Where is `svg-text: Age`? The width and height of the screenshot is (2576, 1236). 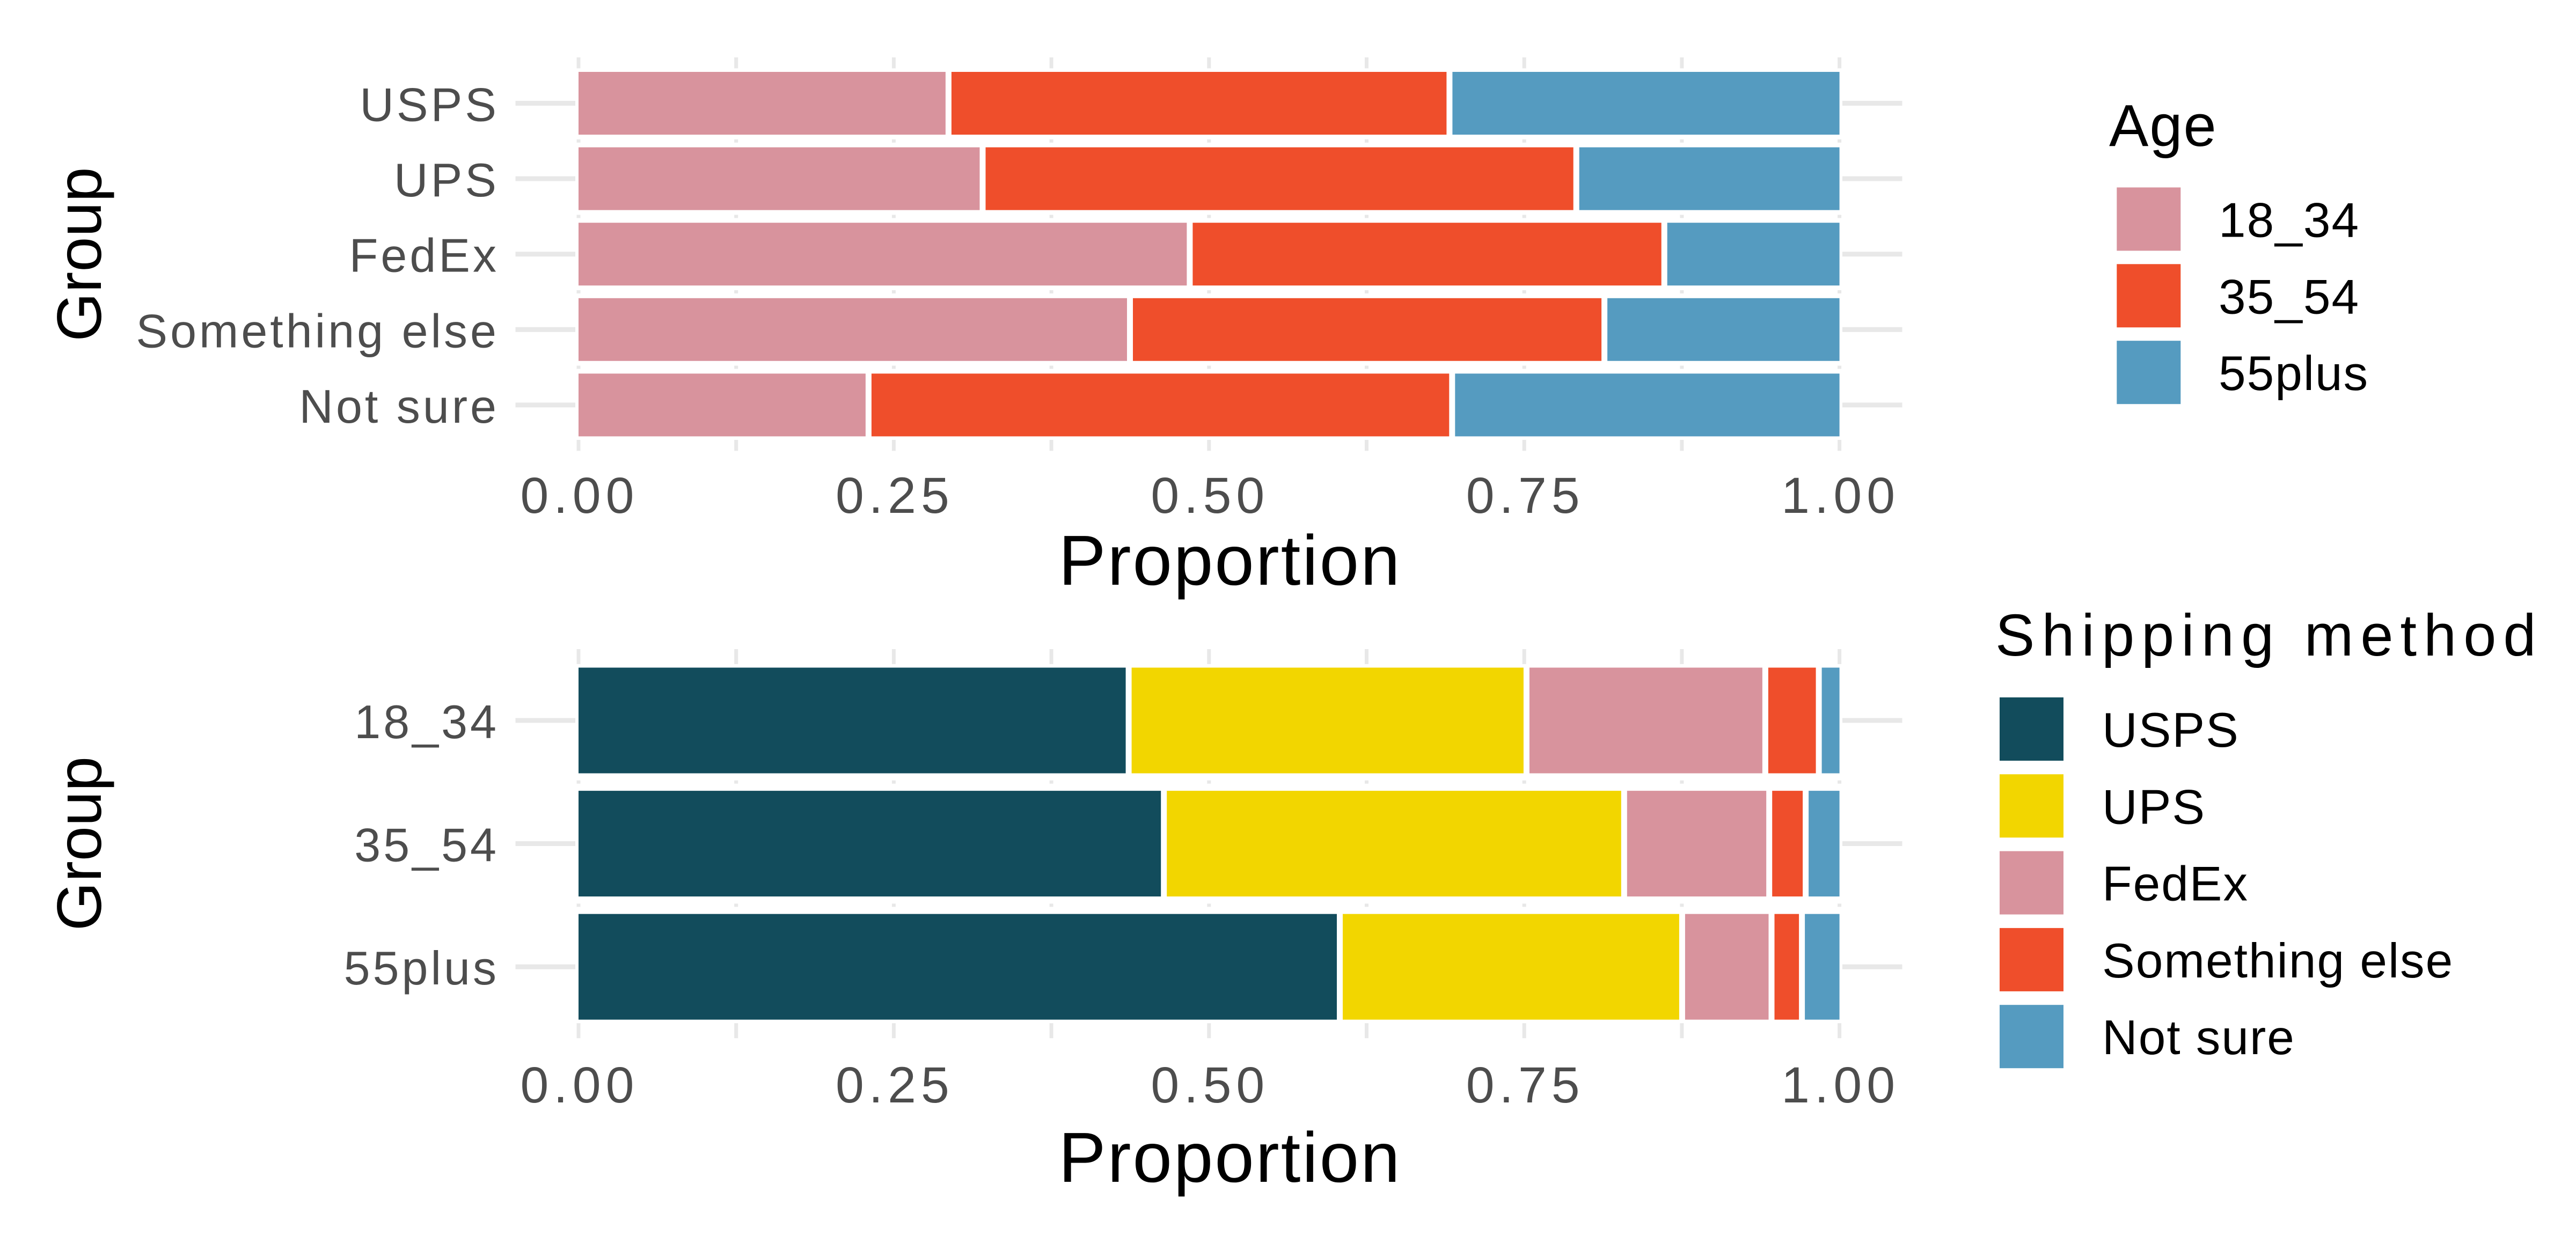
svg-text: Age is located at coordinates (2163, 126).